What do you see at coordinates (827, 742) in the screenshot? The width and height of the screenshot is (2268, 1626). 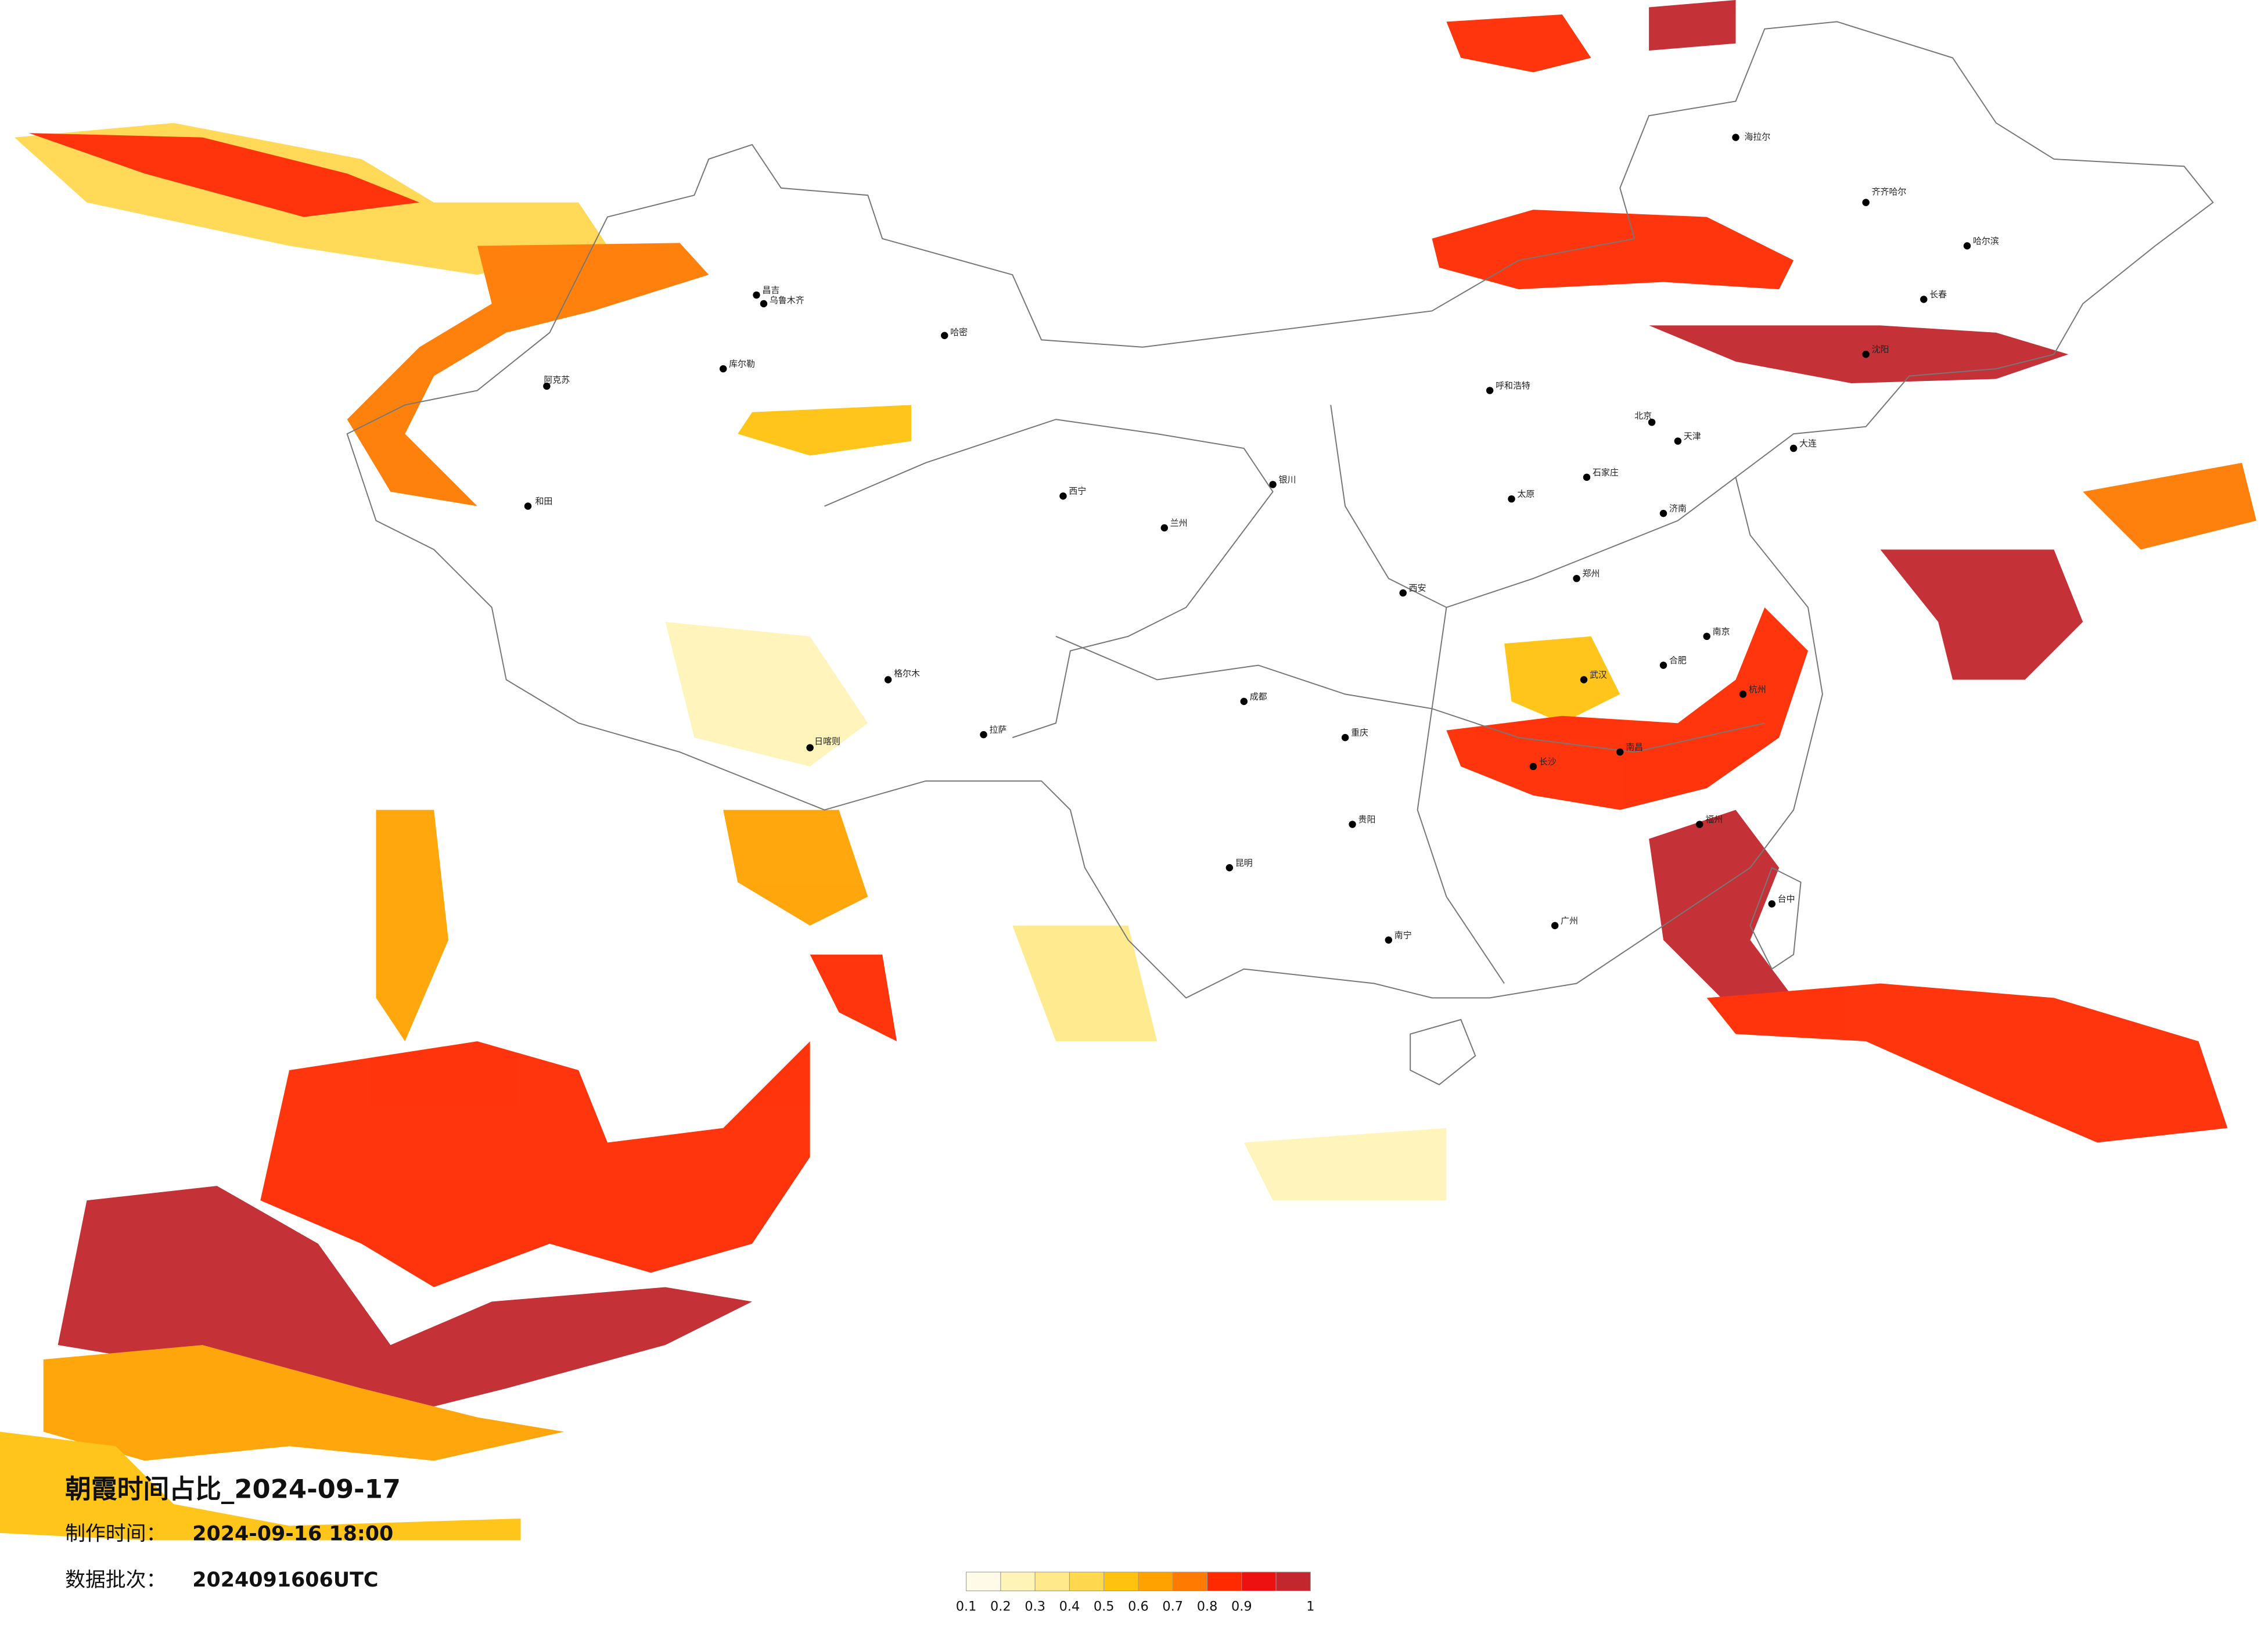 I see `city-label: 日喀则` at bounding box center [827, 742].